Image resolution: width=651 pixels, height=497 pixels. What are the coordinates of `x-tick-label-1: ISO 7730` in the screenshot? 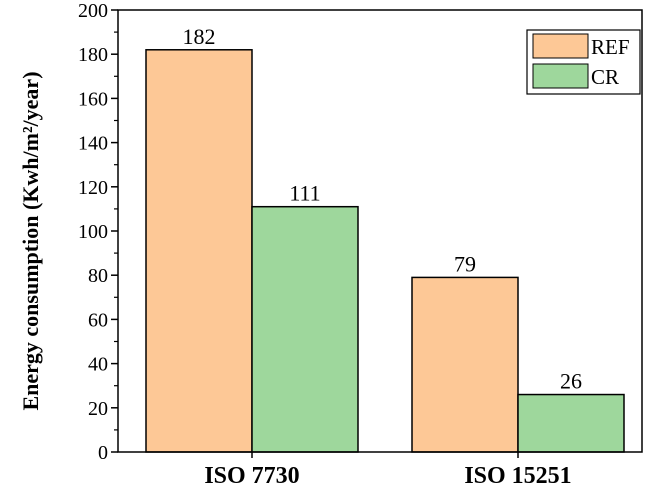 It's located at (251, 476).